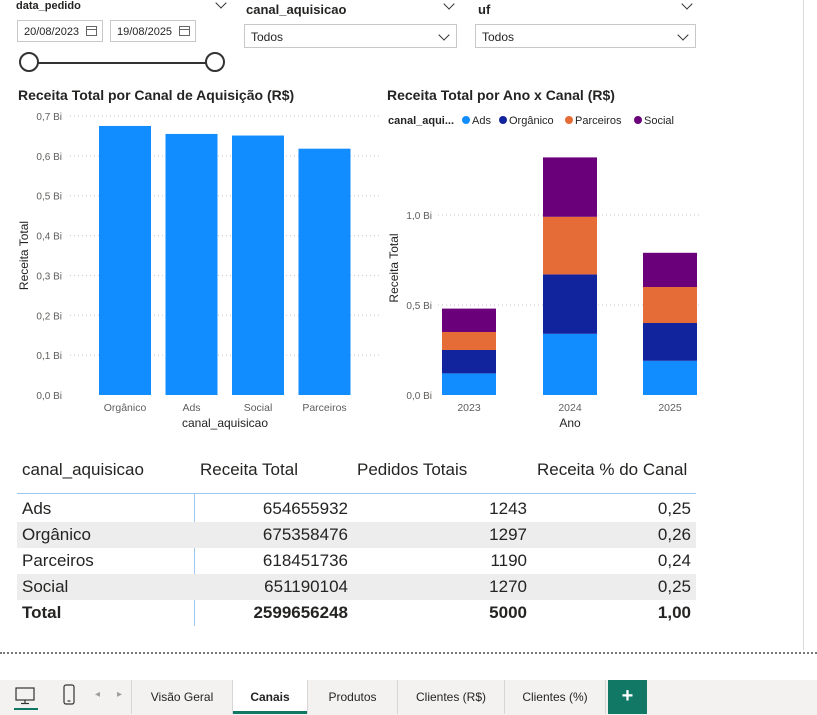 The height and width of the screenshot is (715, 817). I want to click on table-header-percent: Receita % do Canal, so click(612, 469).